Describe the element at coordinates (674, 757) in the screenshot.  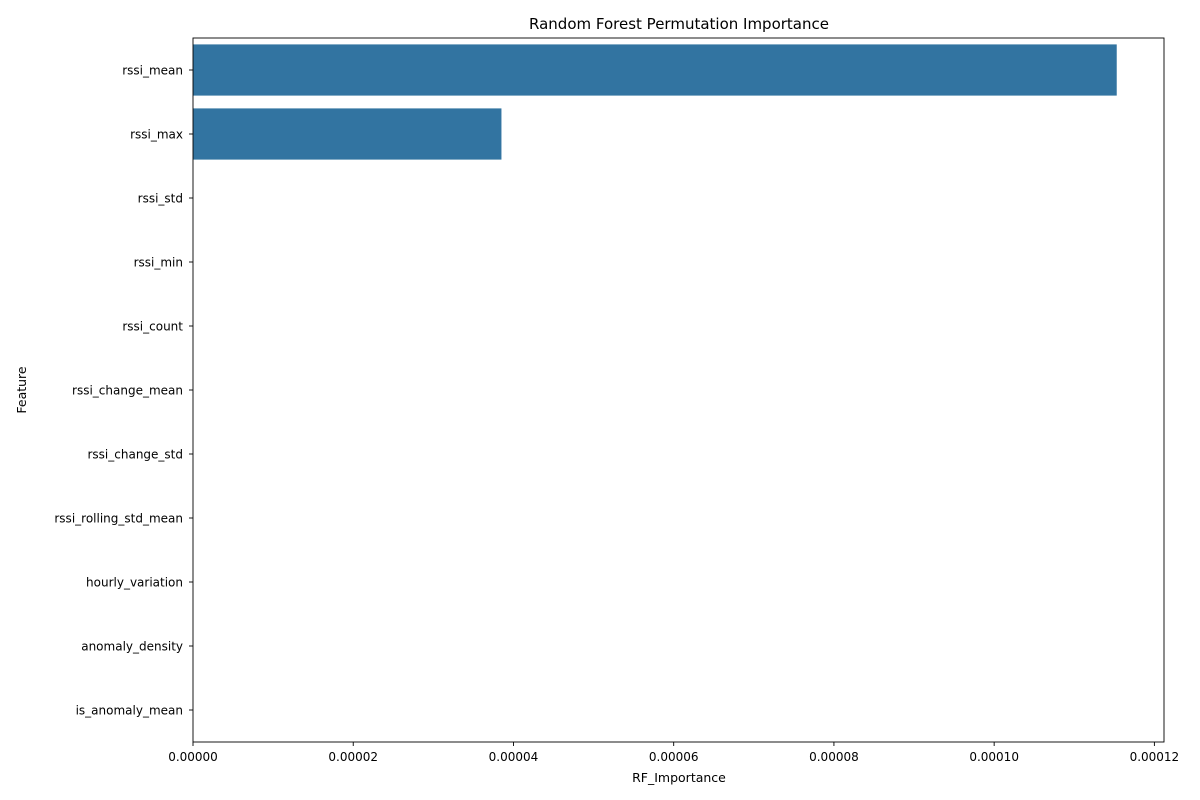
I see `x-tick-label: 0.00006` at that location.